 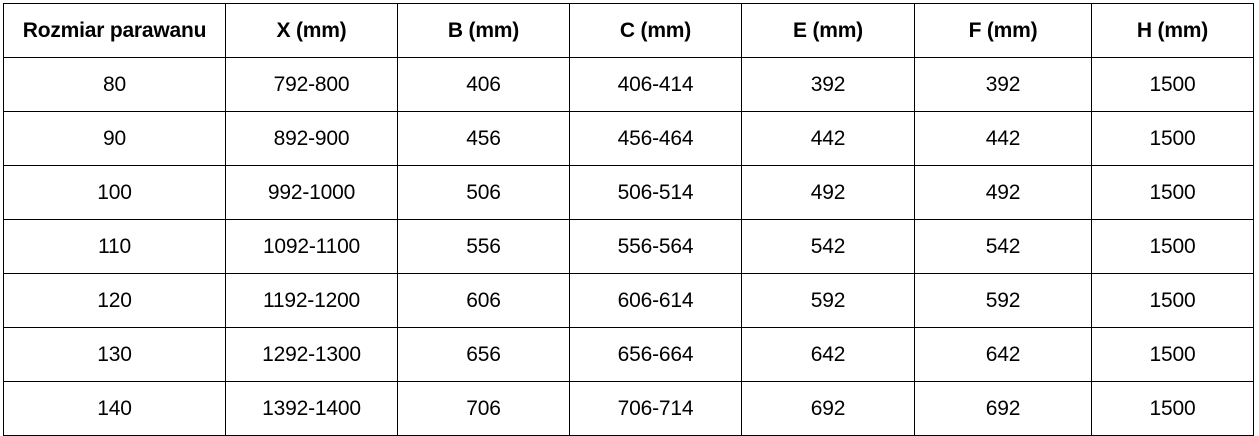 I want to click on cell-b: 506, so click(x=483, y=192).